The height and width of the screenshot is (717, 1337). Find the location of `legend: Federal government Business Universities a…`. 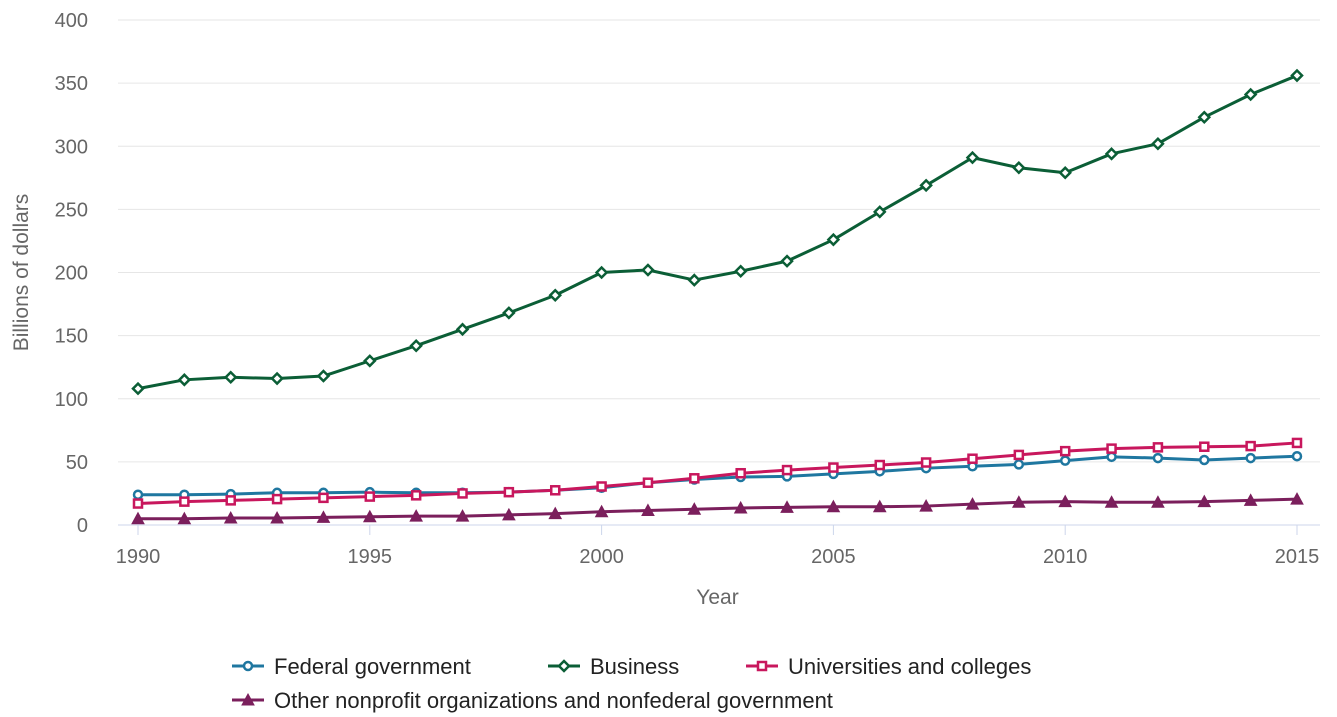

legend: Federal government Business Universities a… is located at coordinates (631, 683).